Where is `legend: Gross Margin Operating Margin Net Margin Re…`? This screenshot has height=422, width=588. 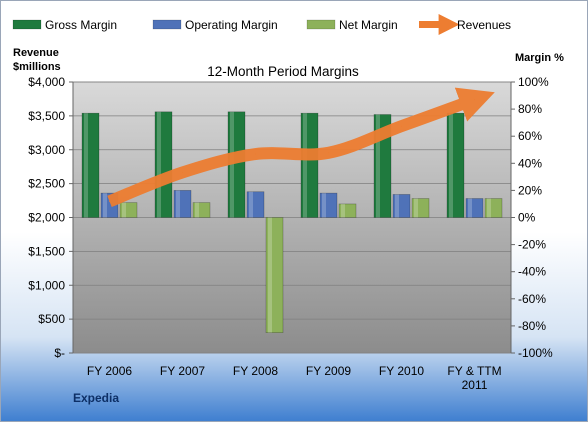
legend: Gross Margin Operating Margin Net Margin Re… is located at coordinates (261, 24).